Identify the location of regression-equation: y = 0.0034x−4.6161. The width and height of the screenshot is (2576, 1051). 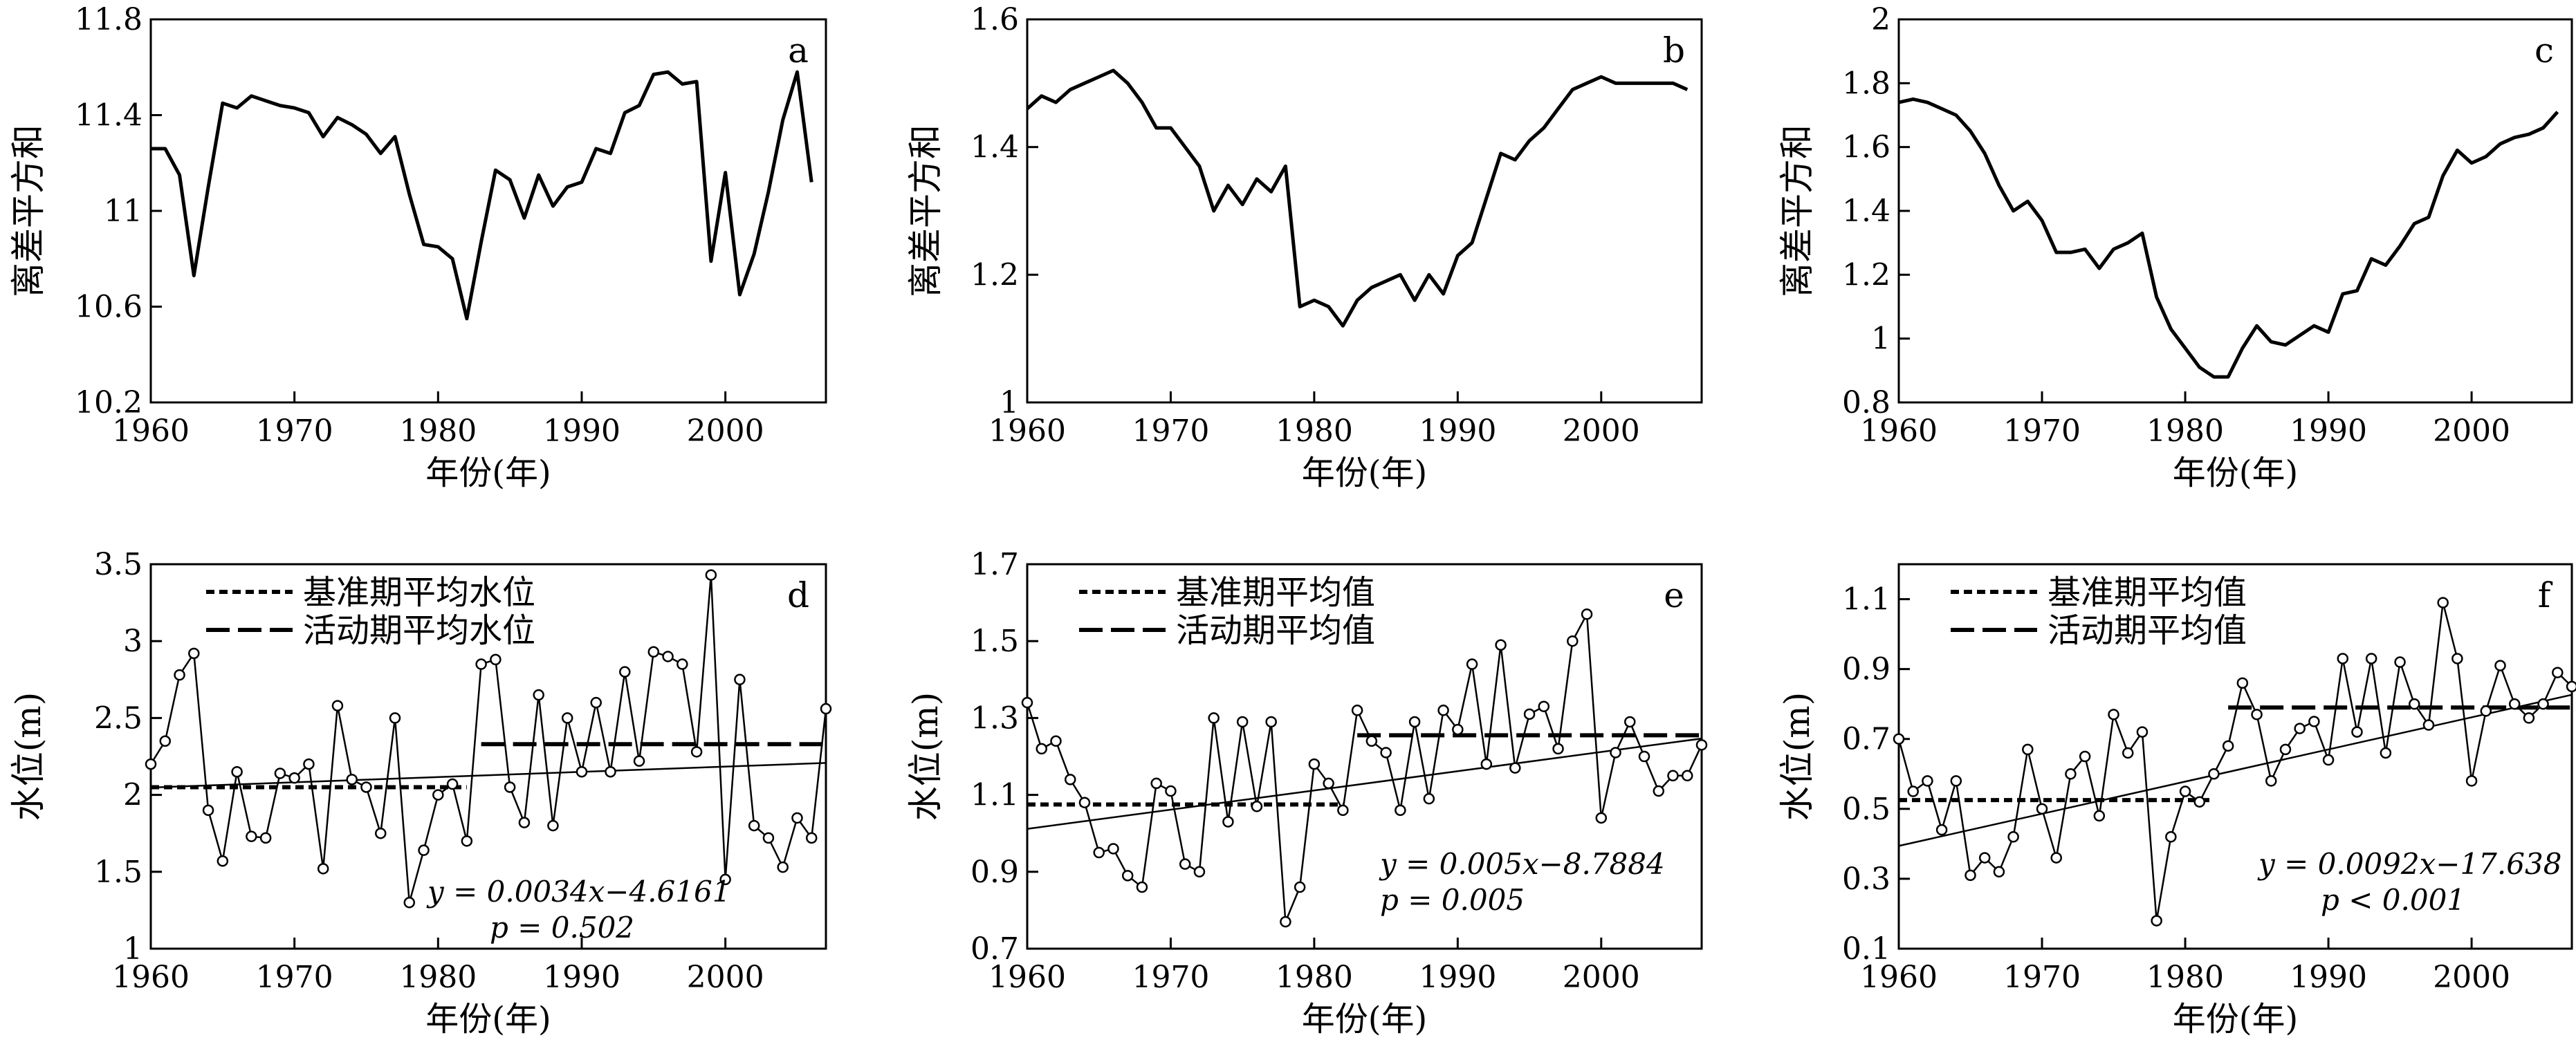
(578, 892).